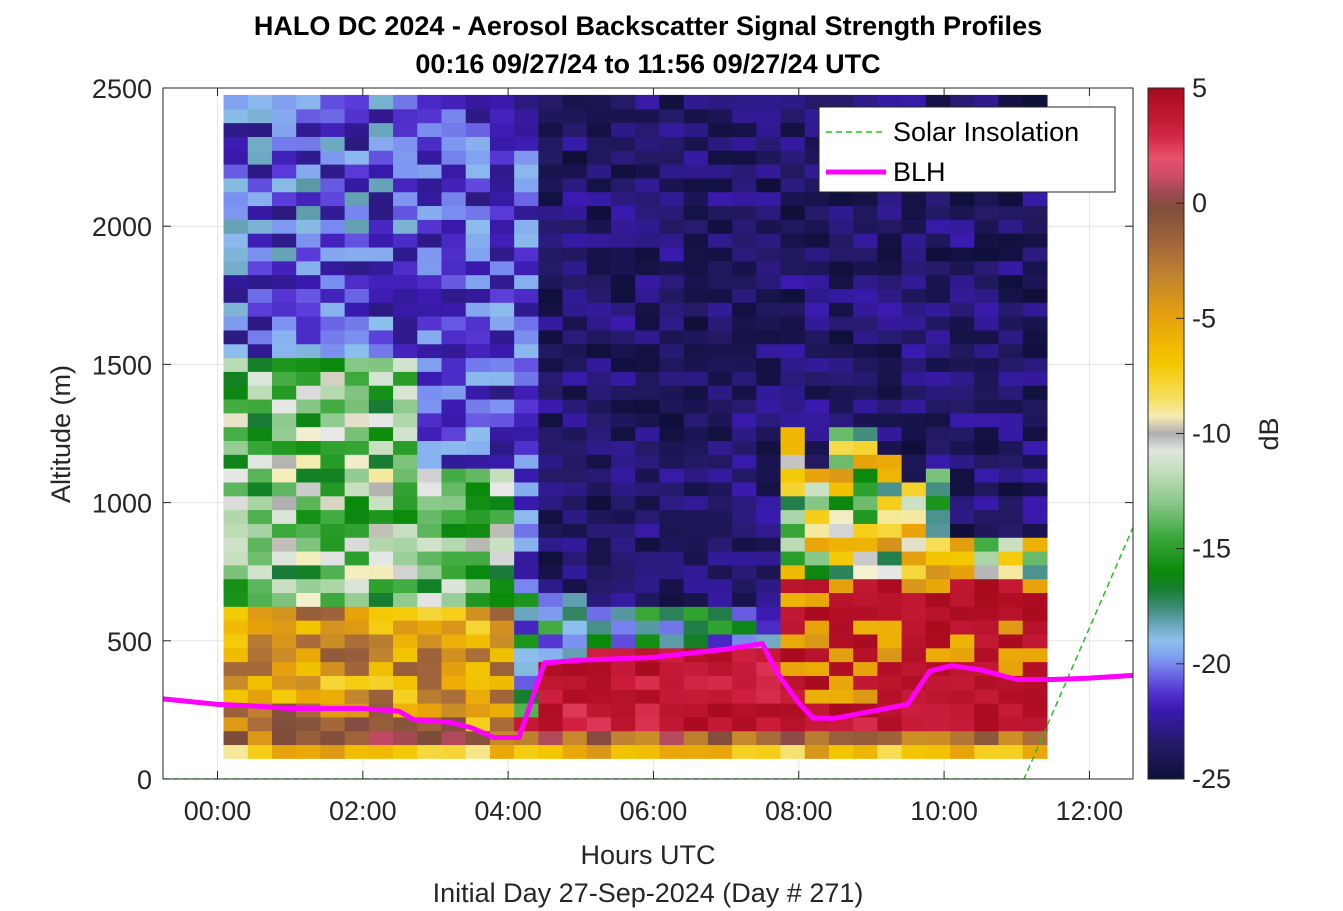 The image size is (1343, 911). What do you see at coordinates (648, 691) in the screenshot?
I see `blh-line` at bounding box center [648, 691].